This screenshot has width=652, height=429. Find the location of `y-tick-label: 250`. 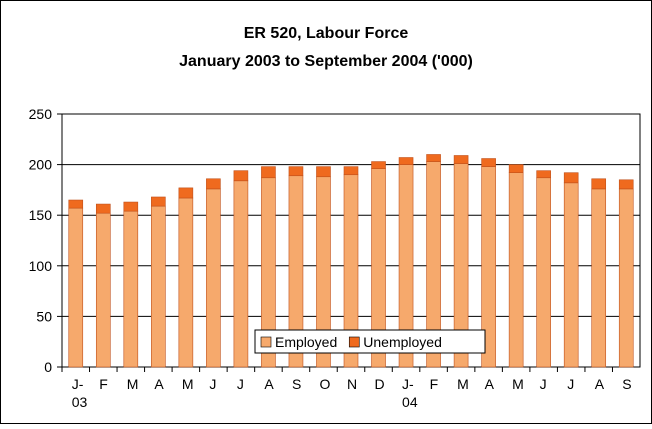

y-tick-label: 250 is located at coordinates (41, 114).